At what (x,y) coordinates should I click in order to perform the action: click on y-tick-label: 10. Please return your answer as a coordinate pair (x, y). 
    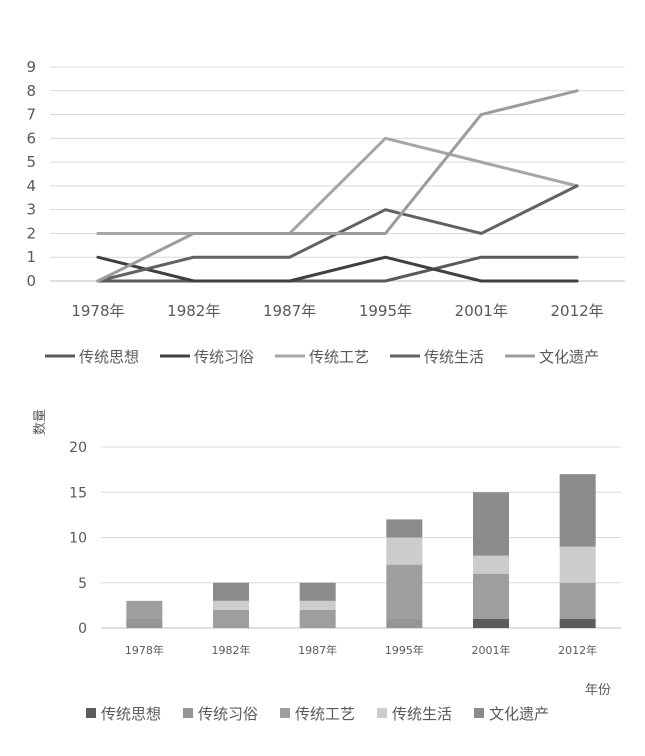
    Looking at the image, I should click on (78, 539).